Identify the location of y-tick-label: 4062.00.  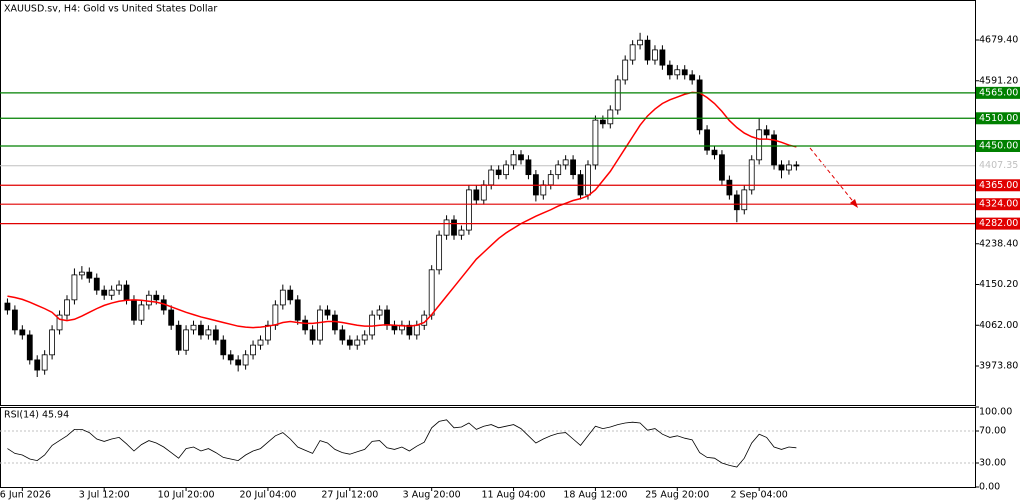
(998, 325).